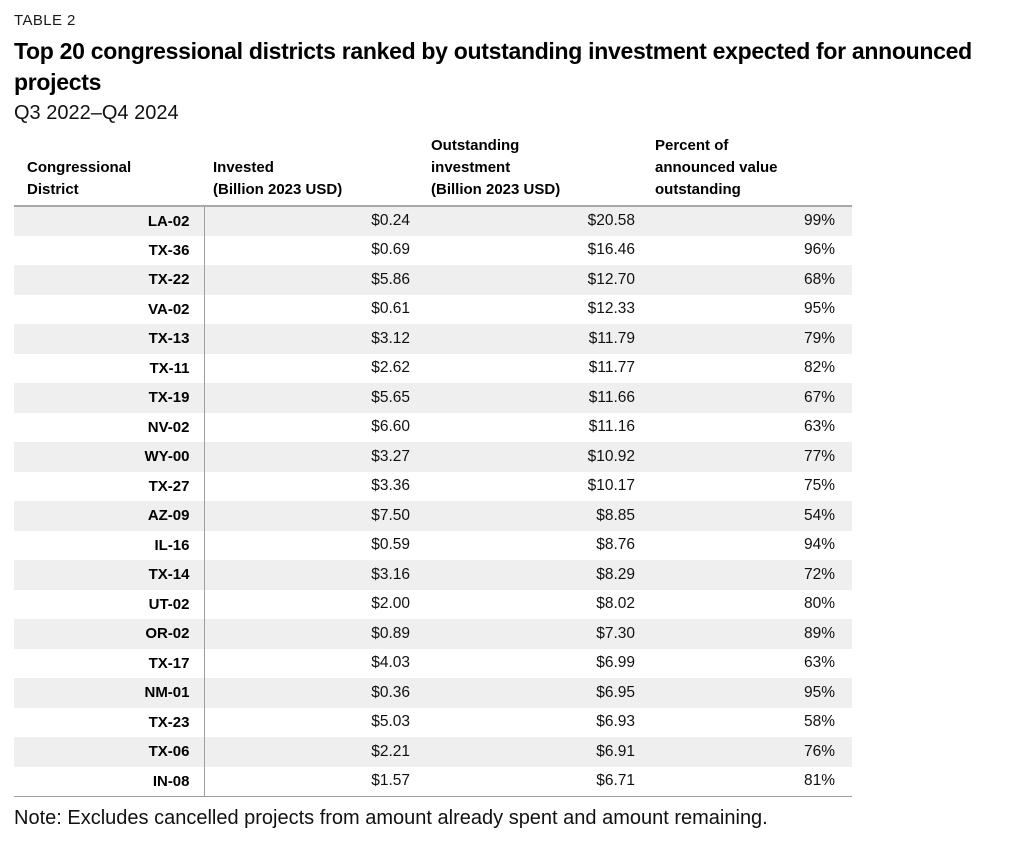 The height and width of the screenshot is (848, 1020). What do you see at coordinates (611, 309) in the screenshot?
I see `cell-outstanding: $12.33` at bounding box center [611, 309].